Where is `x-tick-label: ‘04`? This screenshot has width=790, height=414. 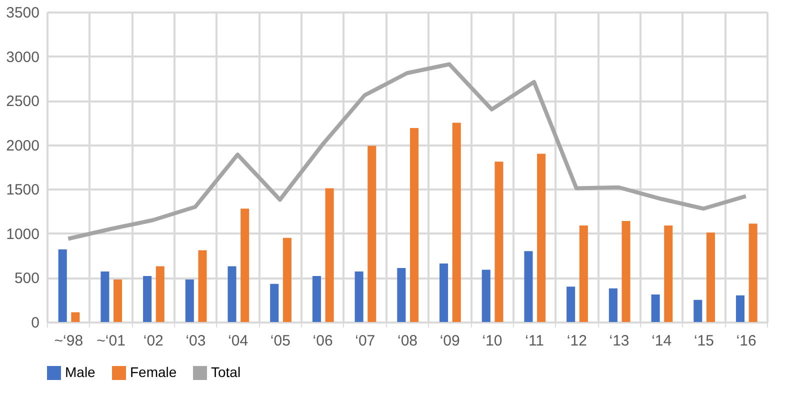 x-tick-label: ‘04 is located at coordinates (238, 341).